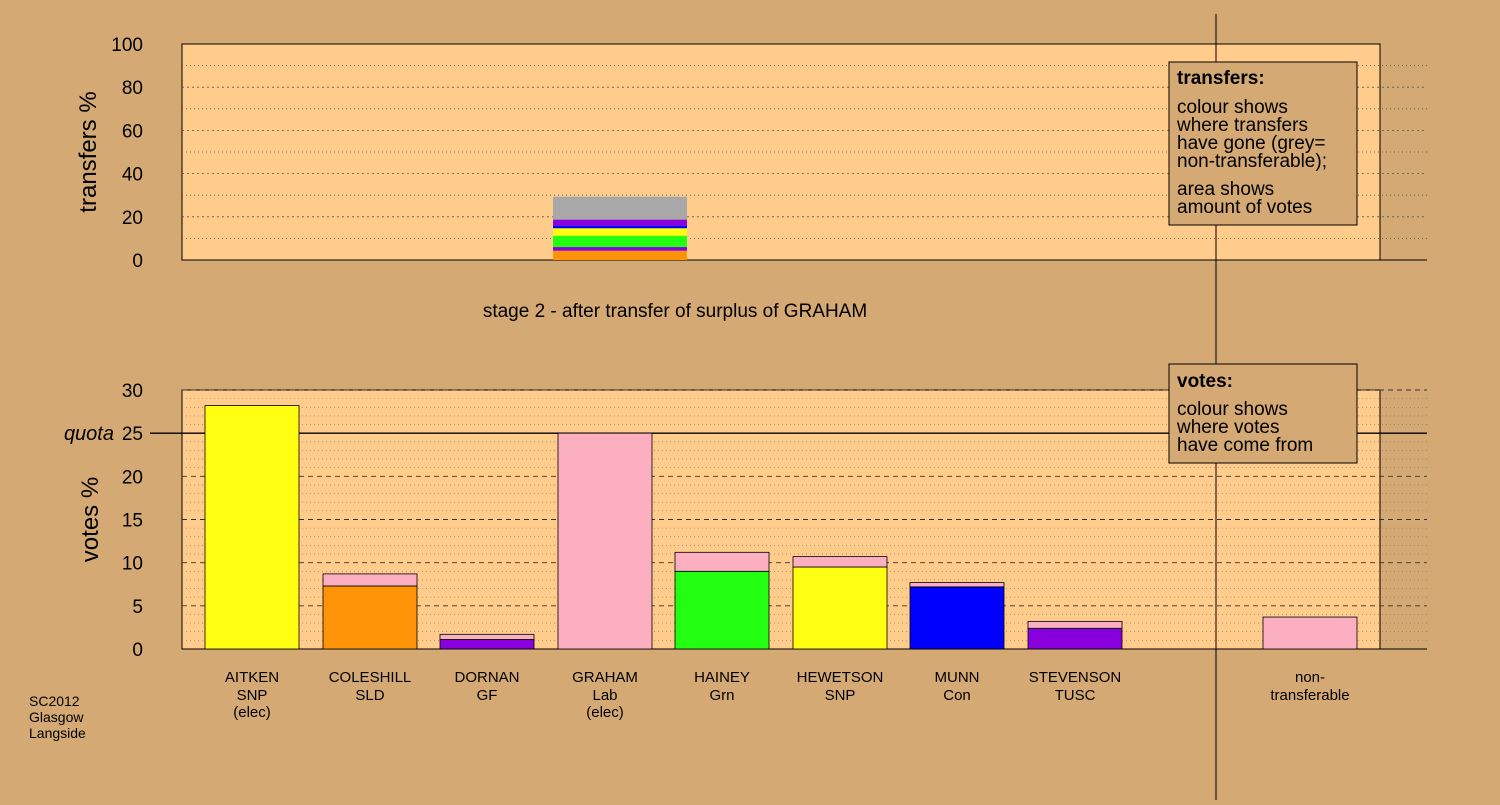 The height and width of the screenshot is (805, 1500). I want to click on candidate-party-label: Con, so click(957, 695).